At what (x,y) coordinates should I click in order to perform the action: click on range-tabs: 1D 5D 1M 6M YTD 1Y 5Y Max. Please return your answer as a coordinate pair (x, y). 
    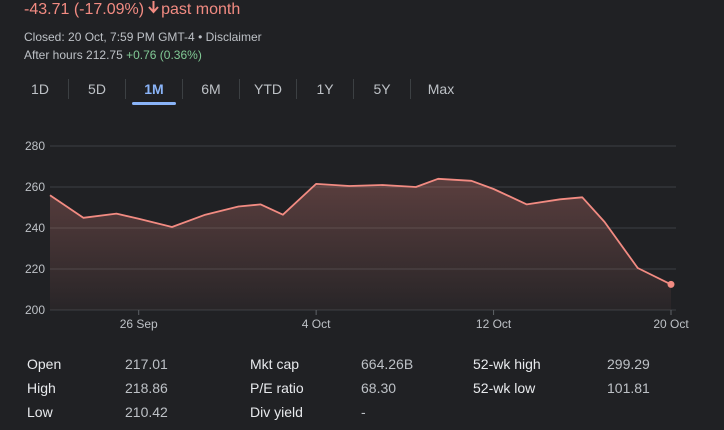
    Looking at the image, I should click on (241, 89).